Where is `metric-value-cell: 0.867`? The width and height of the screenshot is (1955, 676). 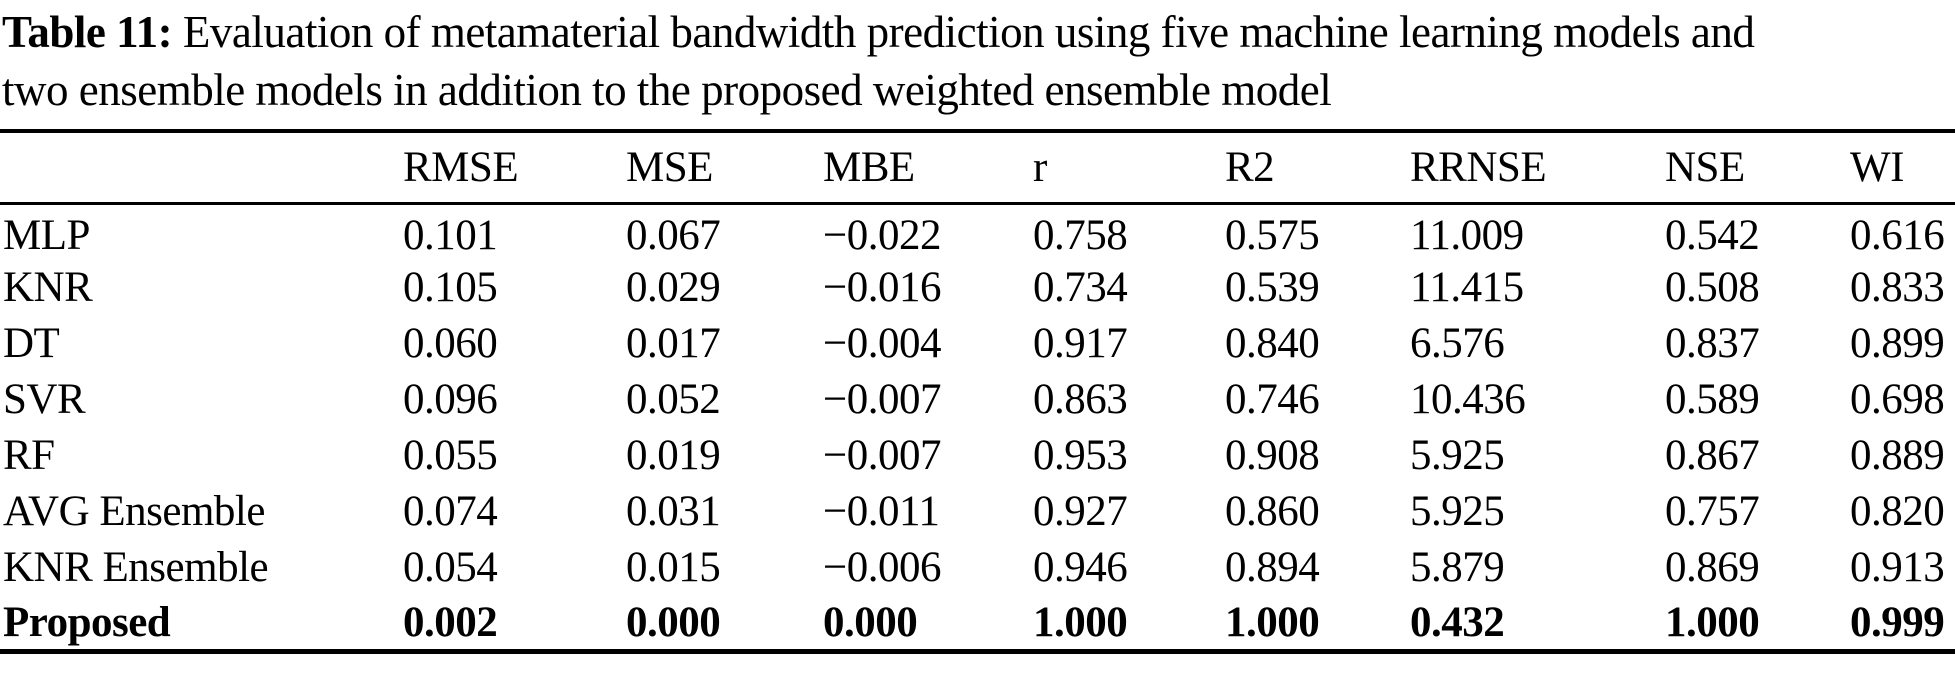
metric-value-cell: 0.867 is located at coordinates (1712, 456).